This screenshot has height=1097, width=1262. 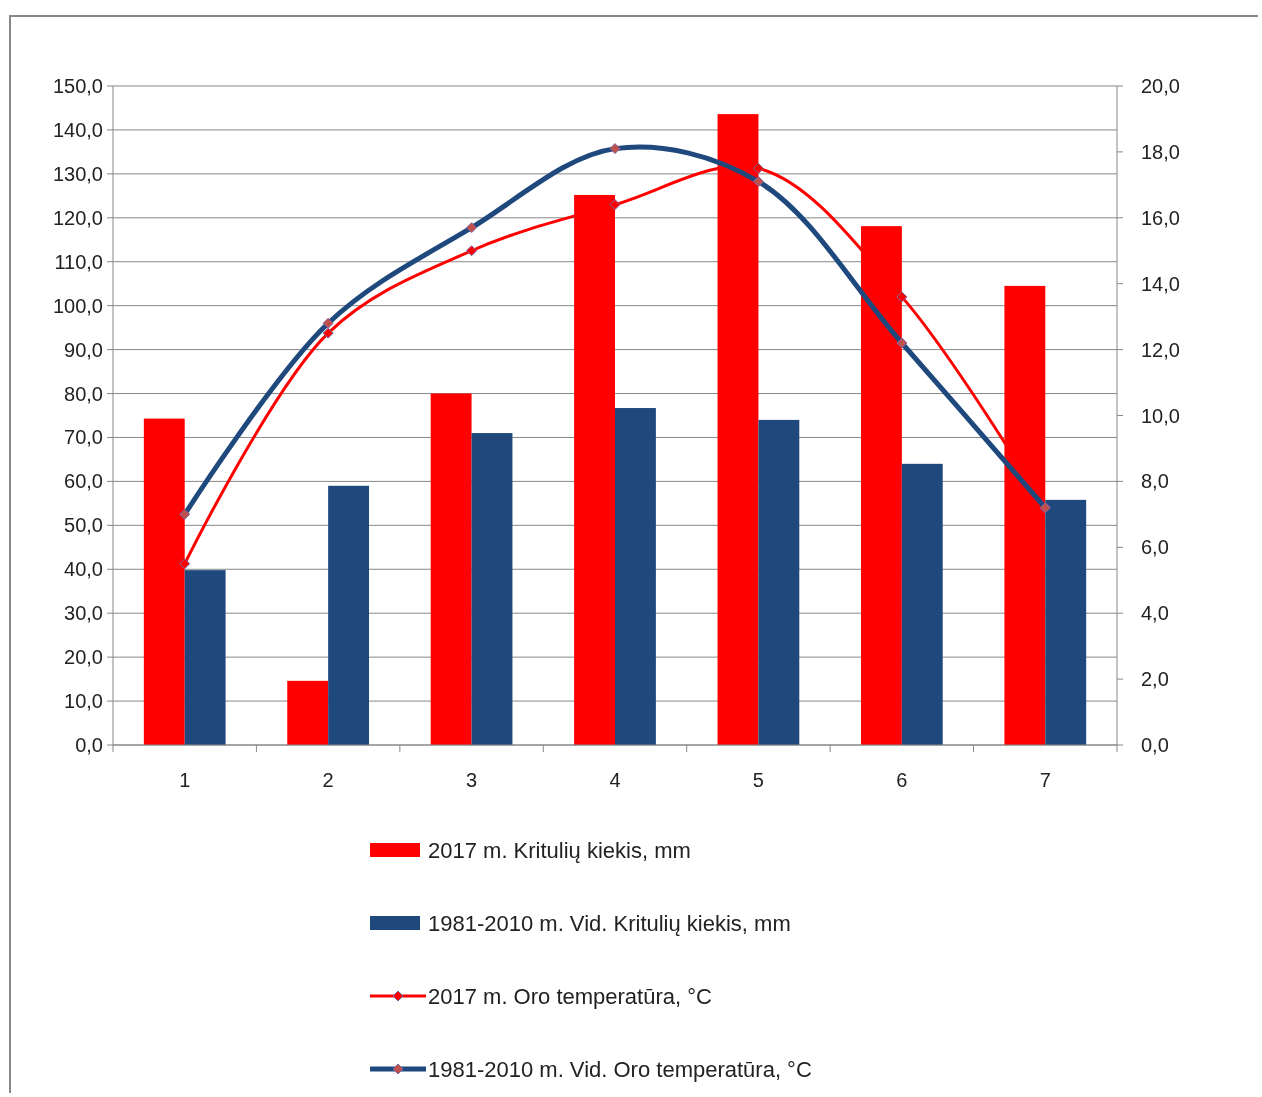 What do you see at coordinates (77, 86) in the screenshot?
I see `y-tick-label: 150,0` at bounding box center [77, 86].